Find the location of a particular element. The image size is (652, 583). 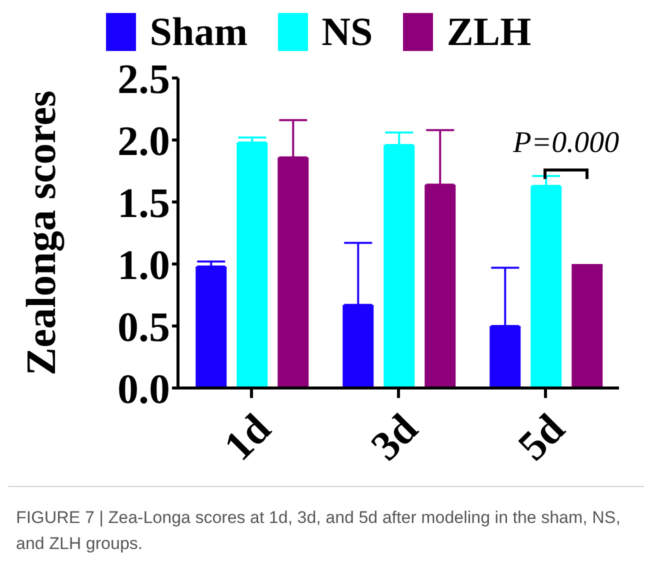

y-tick-label: 0.5 is located at coordinates (144, 327).